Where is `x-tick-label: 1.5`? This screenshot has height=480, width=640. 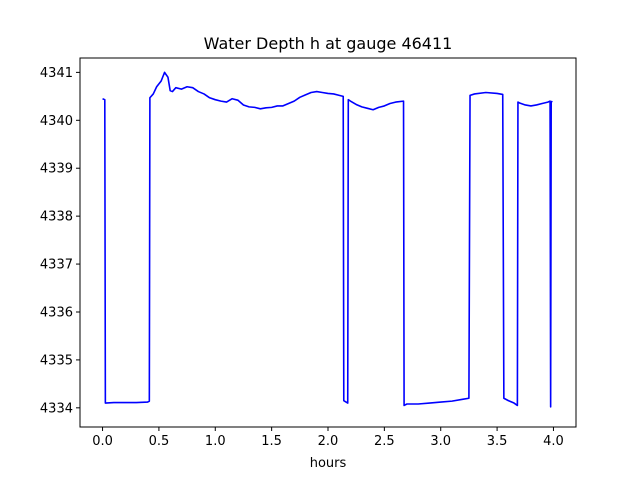
x-tick-label: 1.5 is located at coordinates (271, 441).